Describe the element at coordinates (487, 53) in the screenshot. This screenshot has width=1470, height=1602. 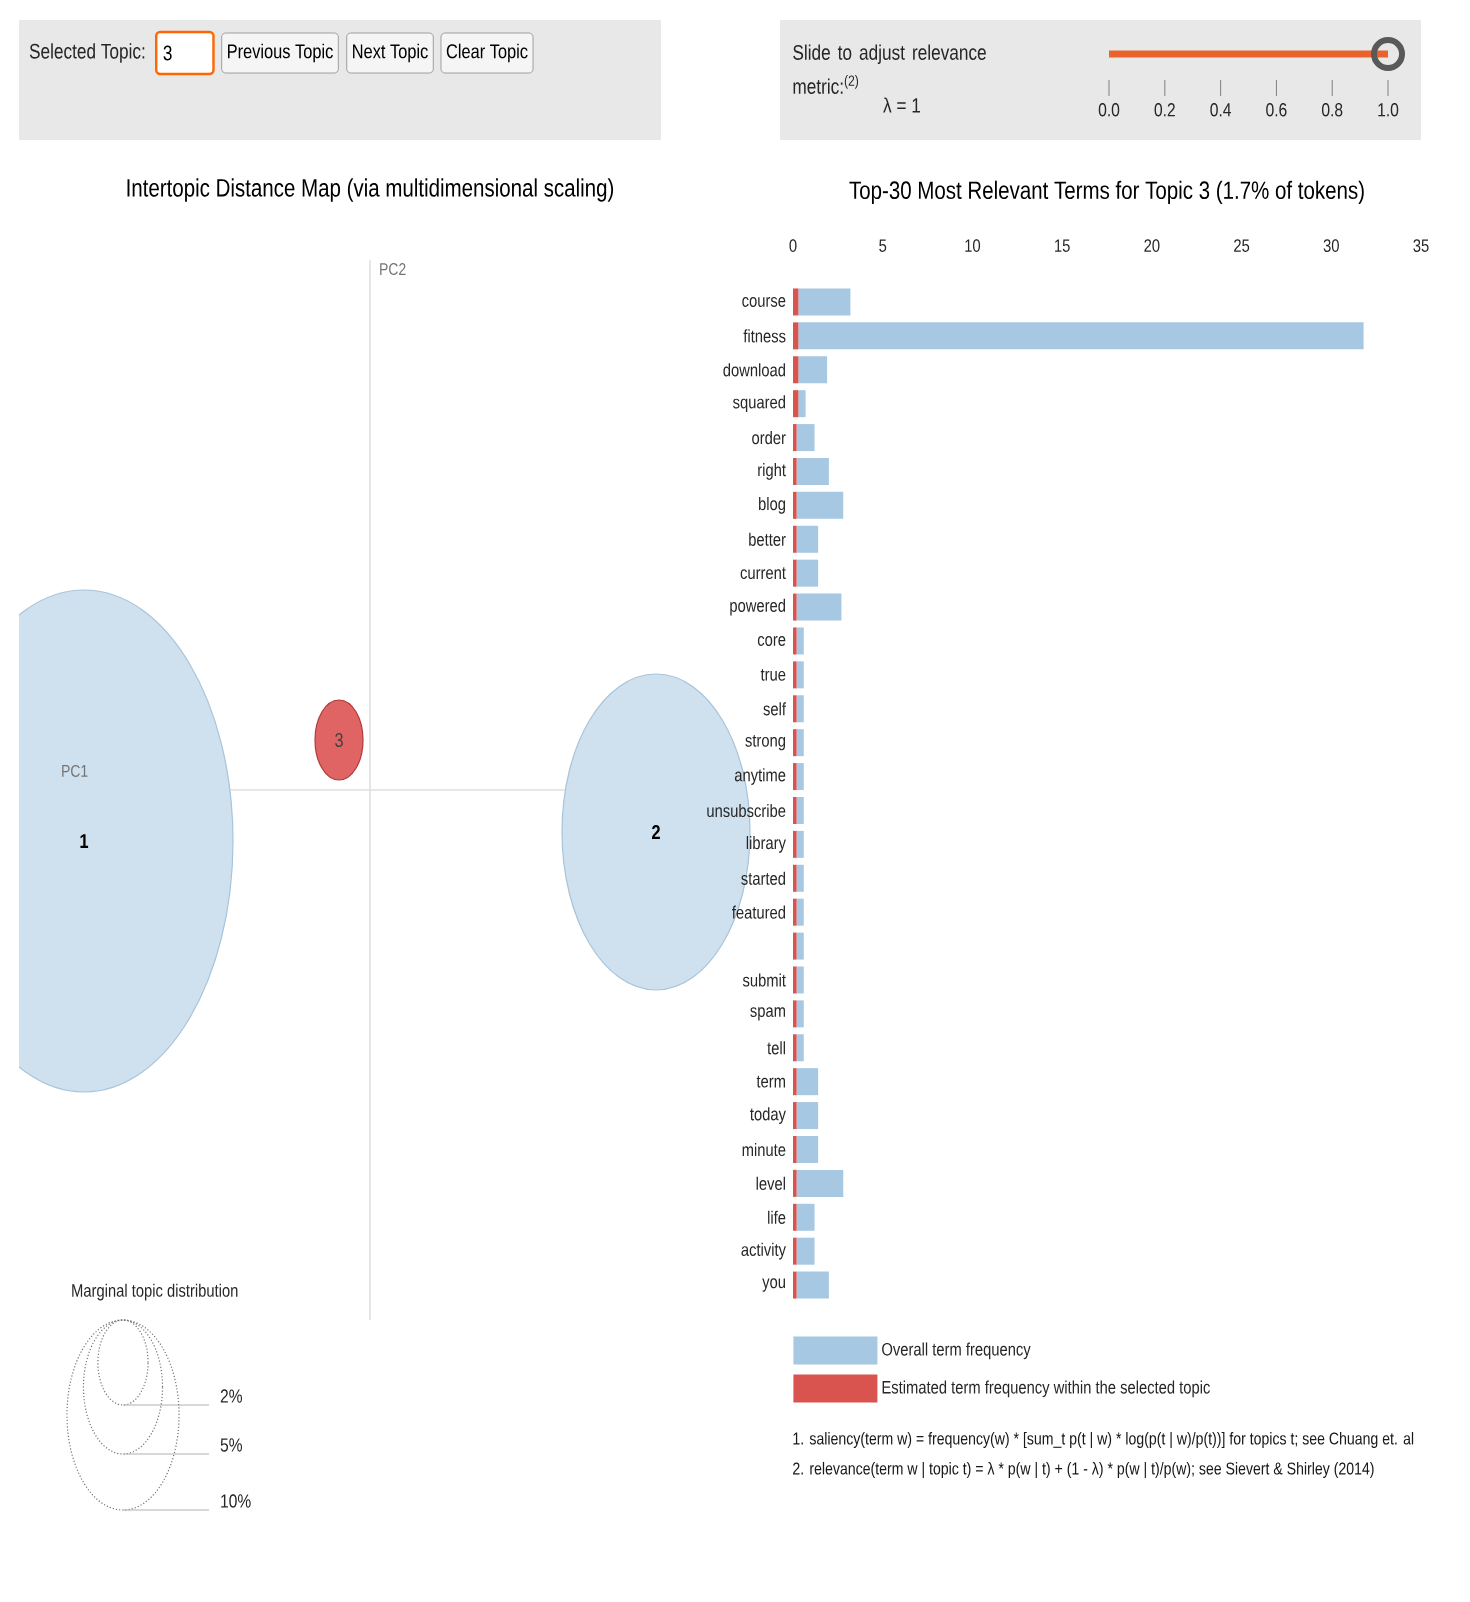
I see `text: Clear Topic` at that location.